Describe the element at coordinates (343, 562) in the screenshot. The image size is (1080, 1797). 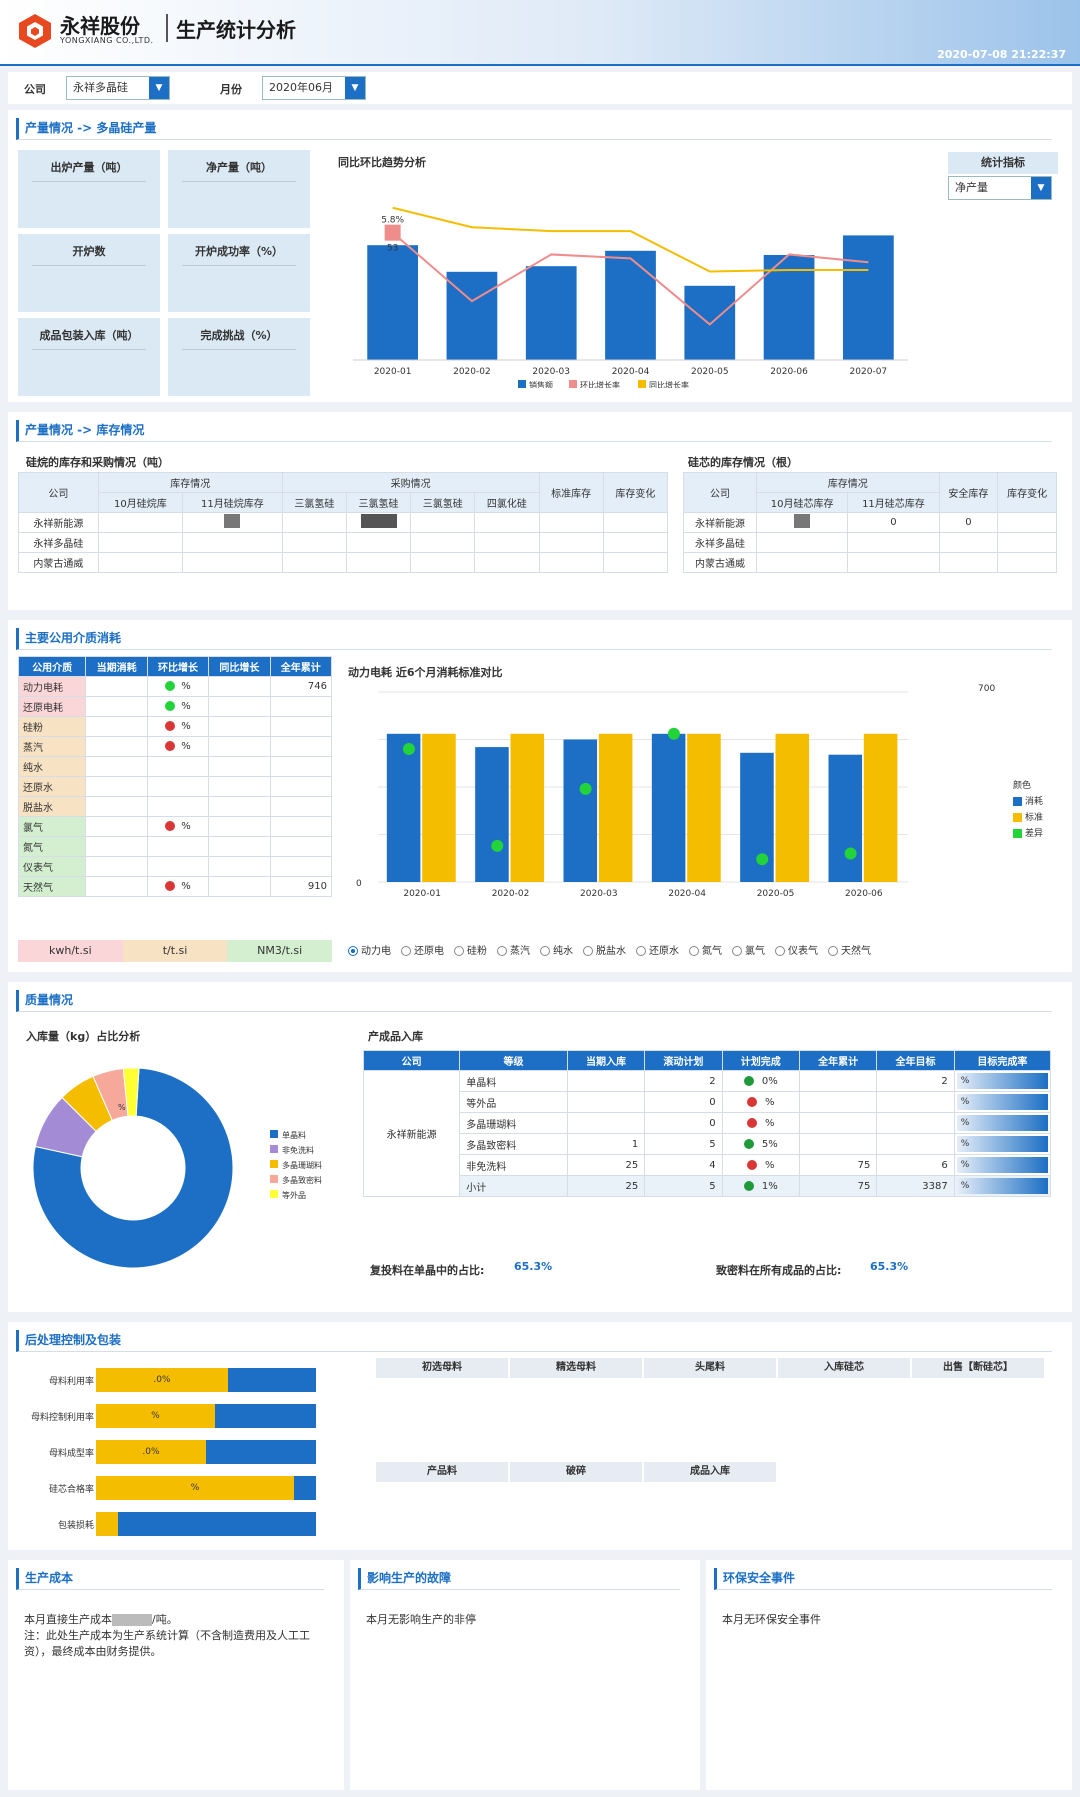
I see `table-row: 内蒙古通威` at that location.